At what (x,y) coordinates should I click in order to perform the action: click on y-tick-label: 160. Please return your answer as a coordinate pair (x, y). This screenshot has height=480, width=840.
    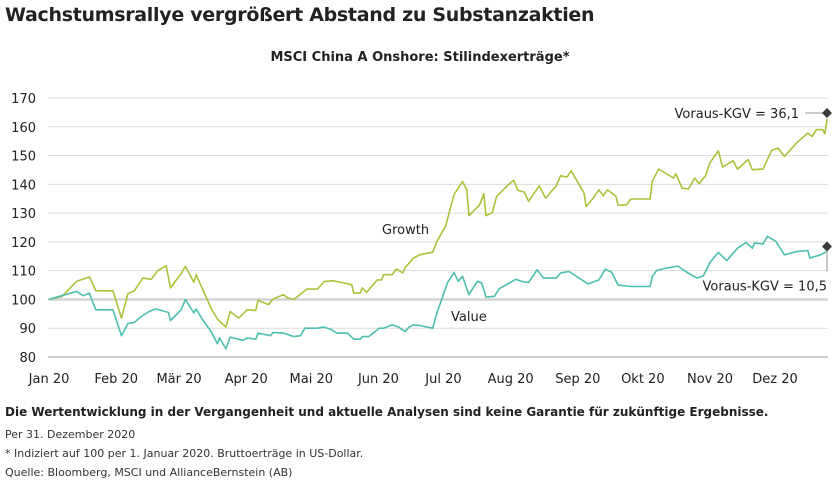
    Looking at the image, I should click on (23, 128).